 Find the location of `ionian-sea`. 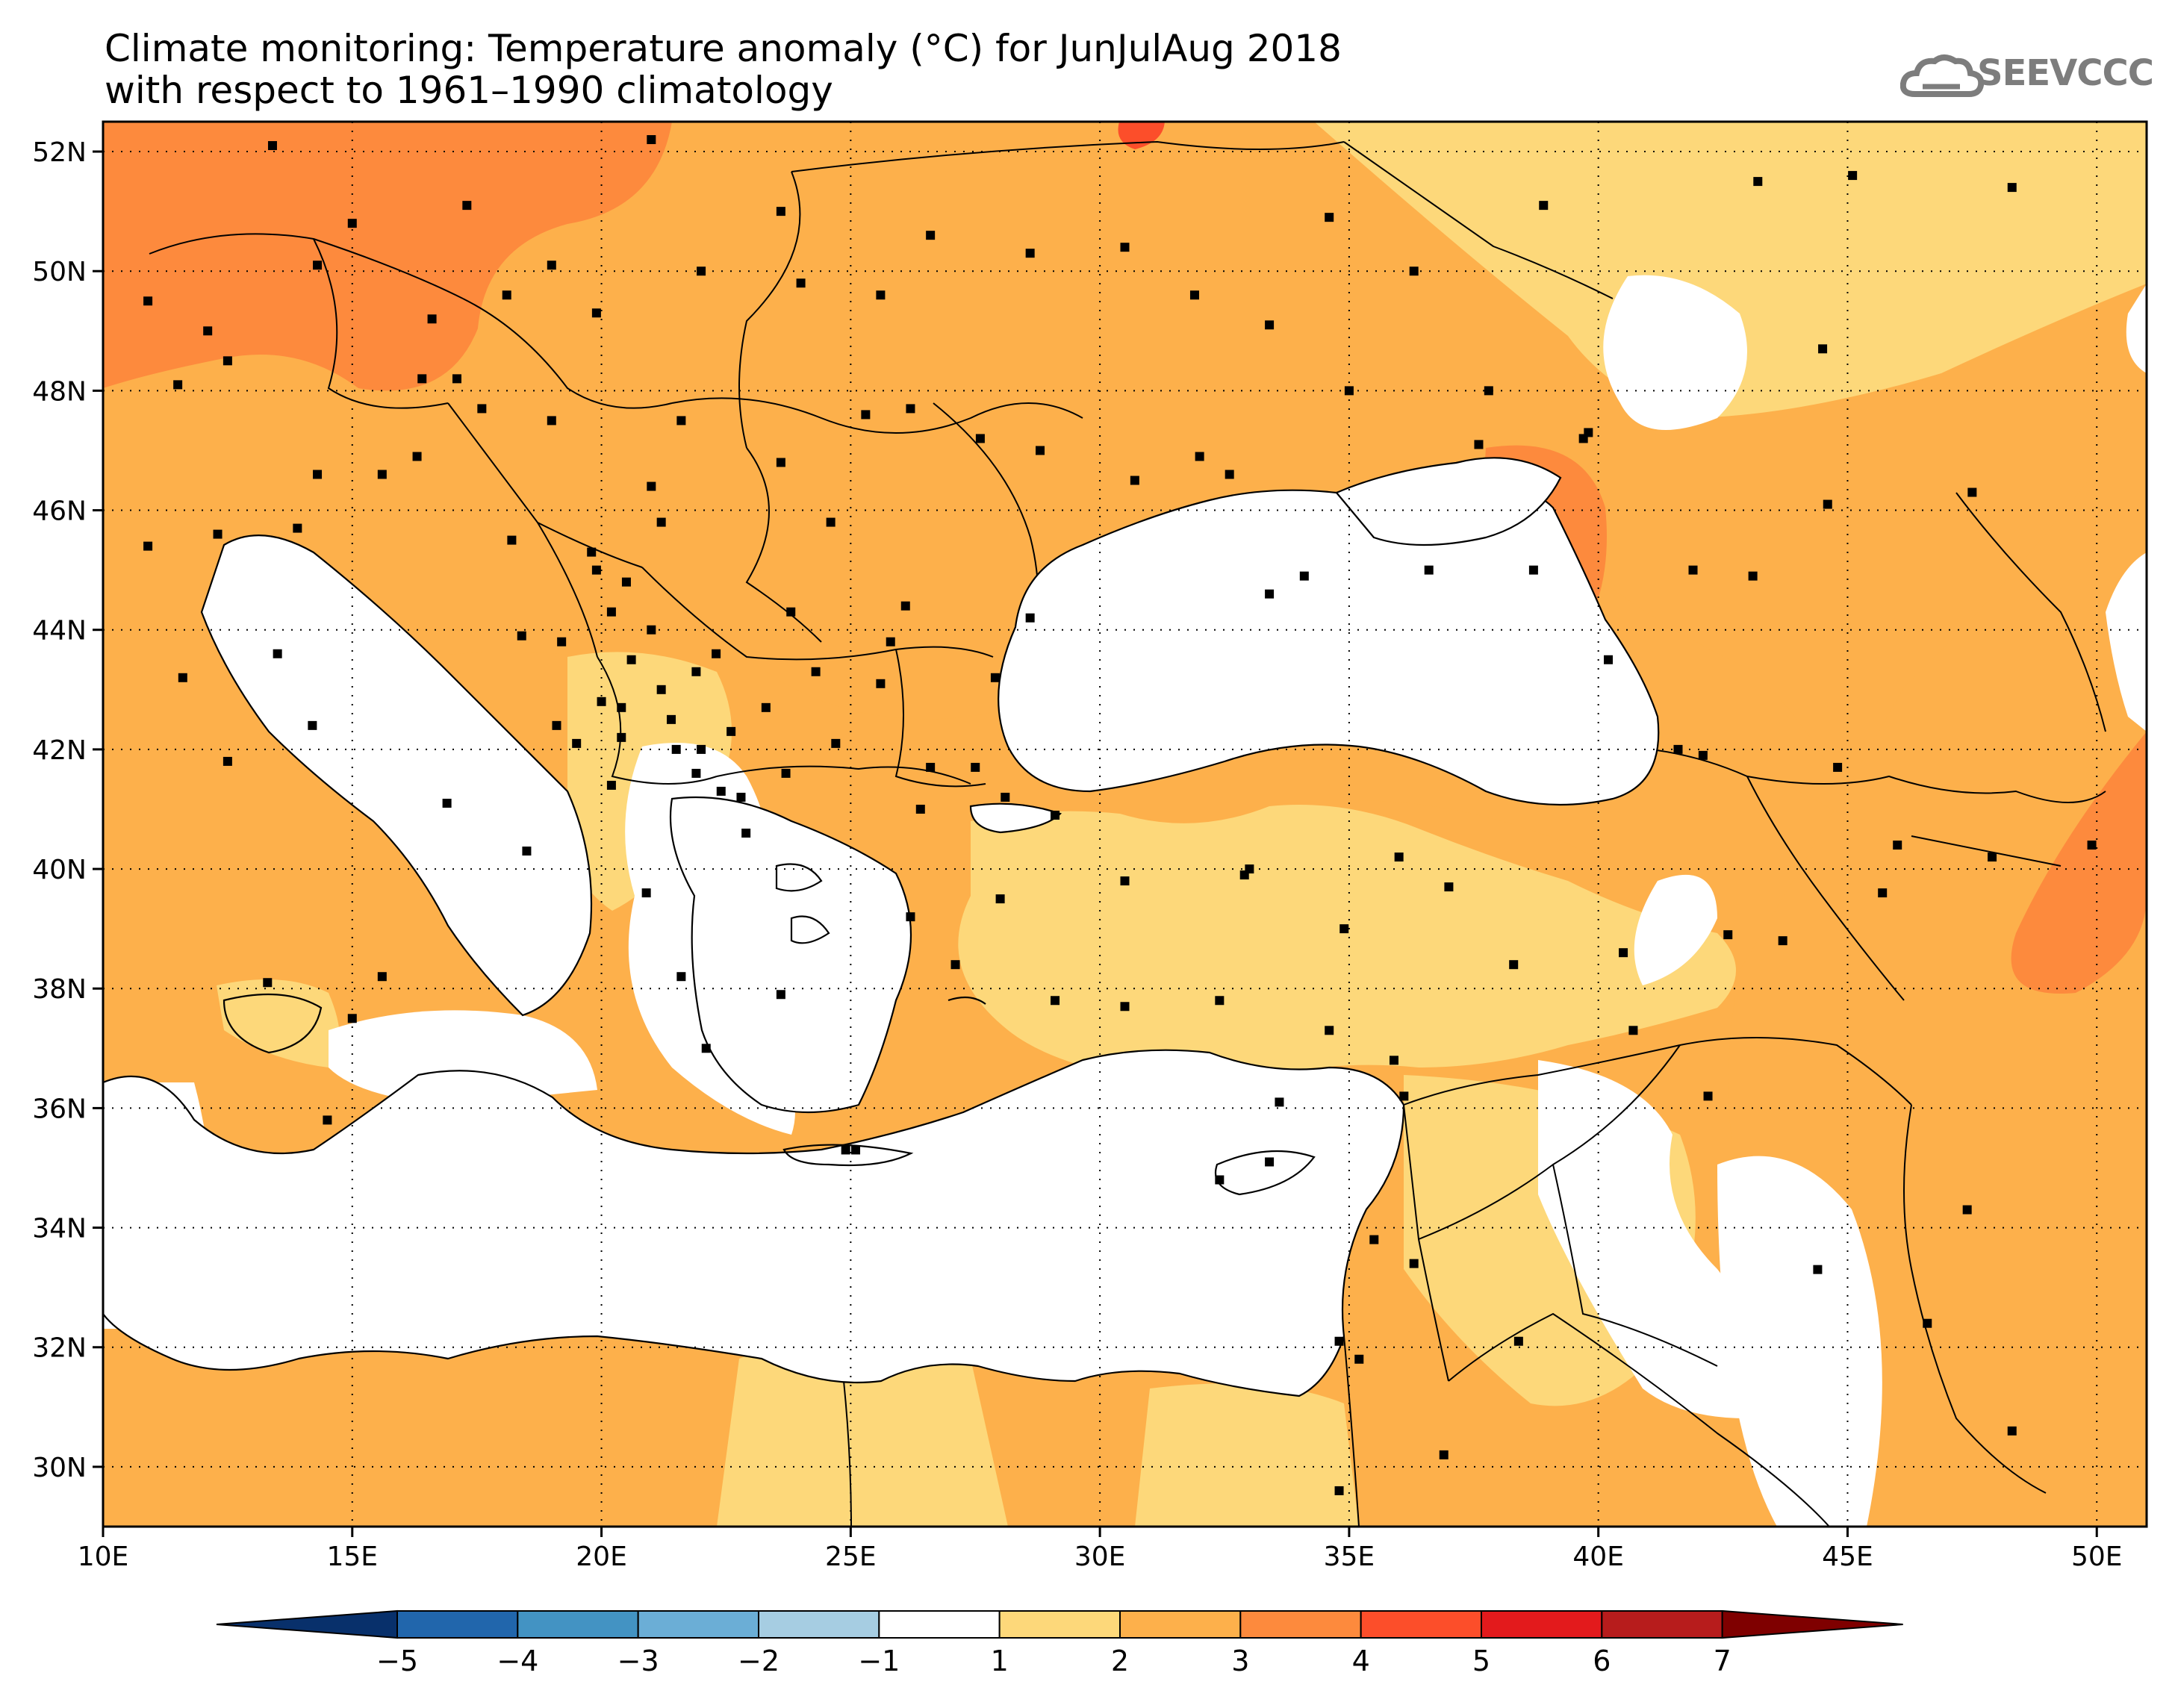

ionian-sea is located at coordinates (463, 1057).